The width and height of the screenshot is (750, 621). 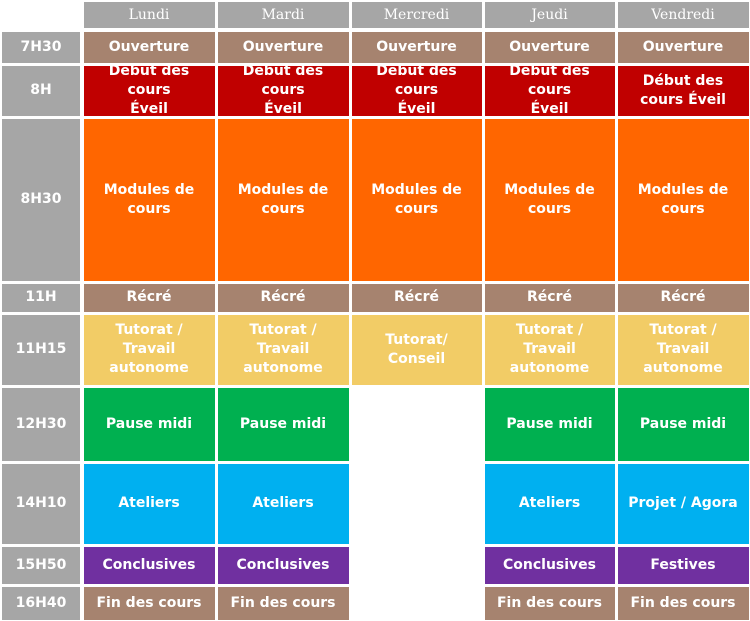 What do you see at coordinates (683, 503) in the screenshot?
I see `schedule-cell: Projet / Agora` at bounding box center [683, 503].